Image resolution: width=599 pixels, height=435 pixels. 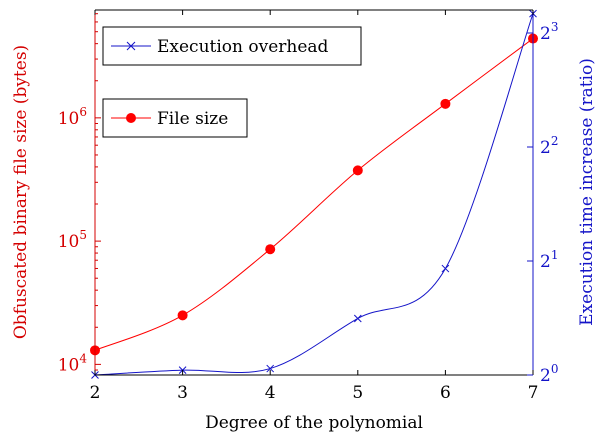 I want to click on left-y-tick-label: 10⁴, so click(x=73, y=363).